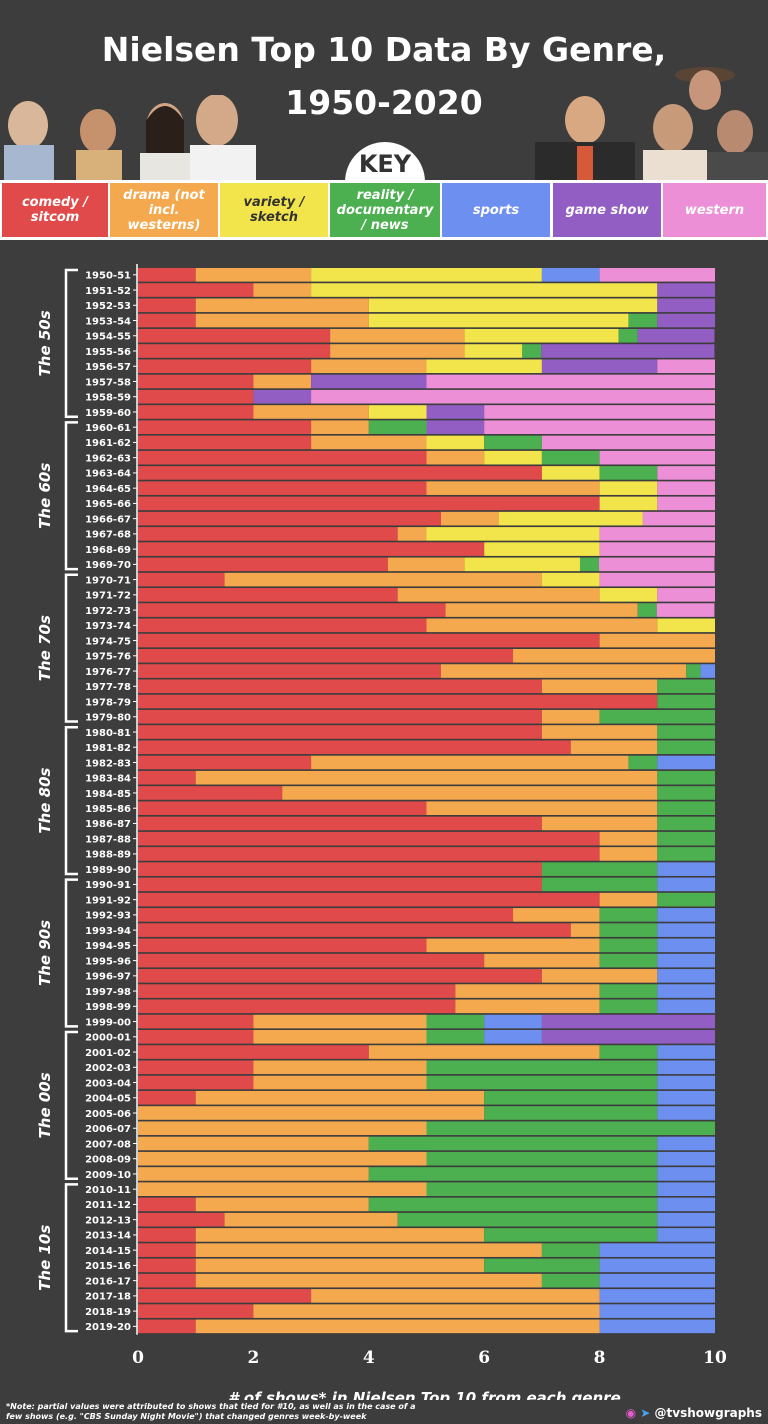 The image size is (768, 1424). Describe the element at coordinates (108, 565) in the screenshot. I see `season-label: 1969-70` at that location.